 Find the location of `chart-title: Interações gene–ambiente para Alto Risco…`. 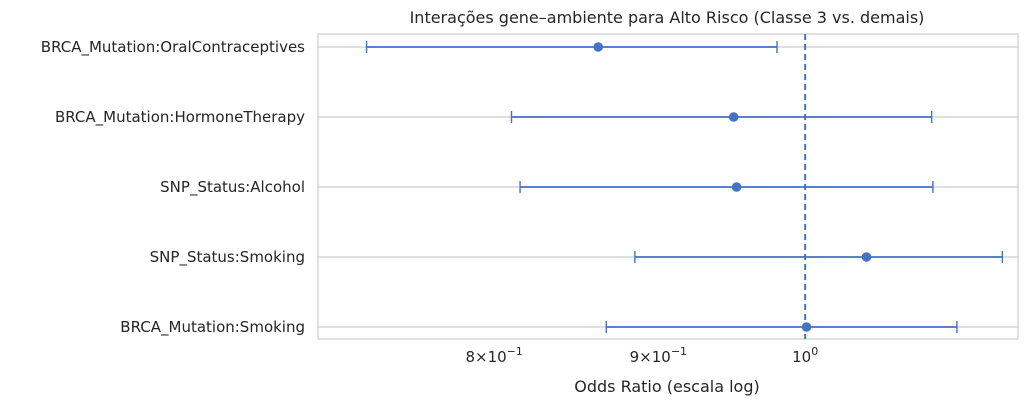

chart-title: Interações gene–ambiente para Alto Risco… is located at coordinates (667, 17).